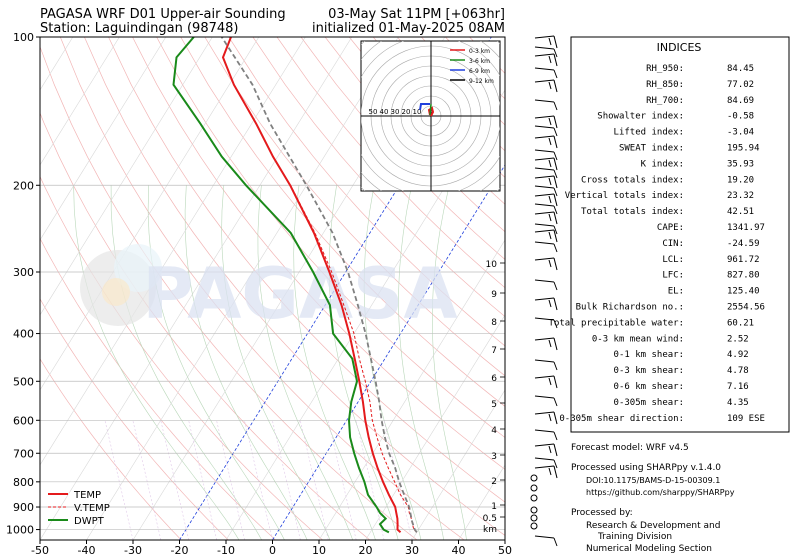 This screenshot has height=560, width=802. I want to click on hodograph-legend-label: 0-3 km, so click(479, 51).